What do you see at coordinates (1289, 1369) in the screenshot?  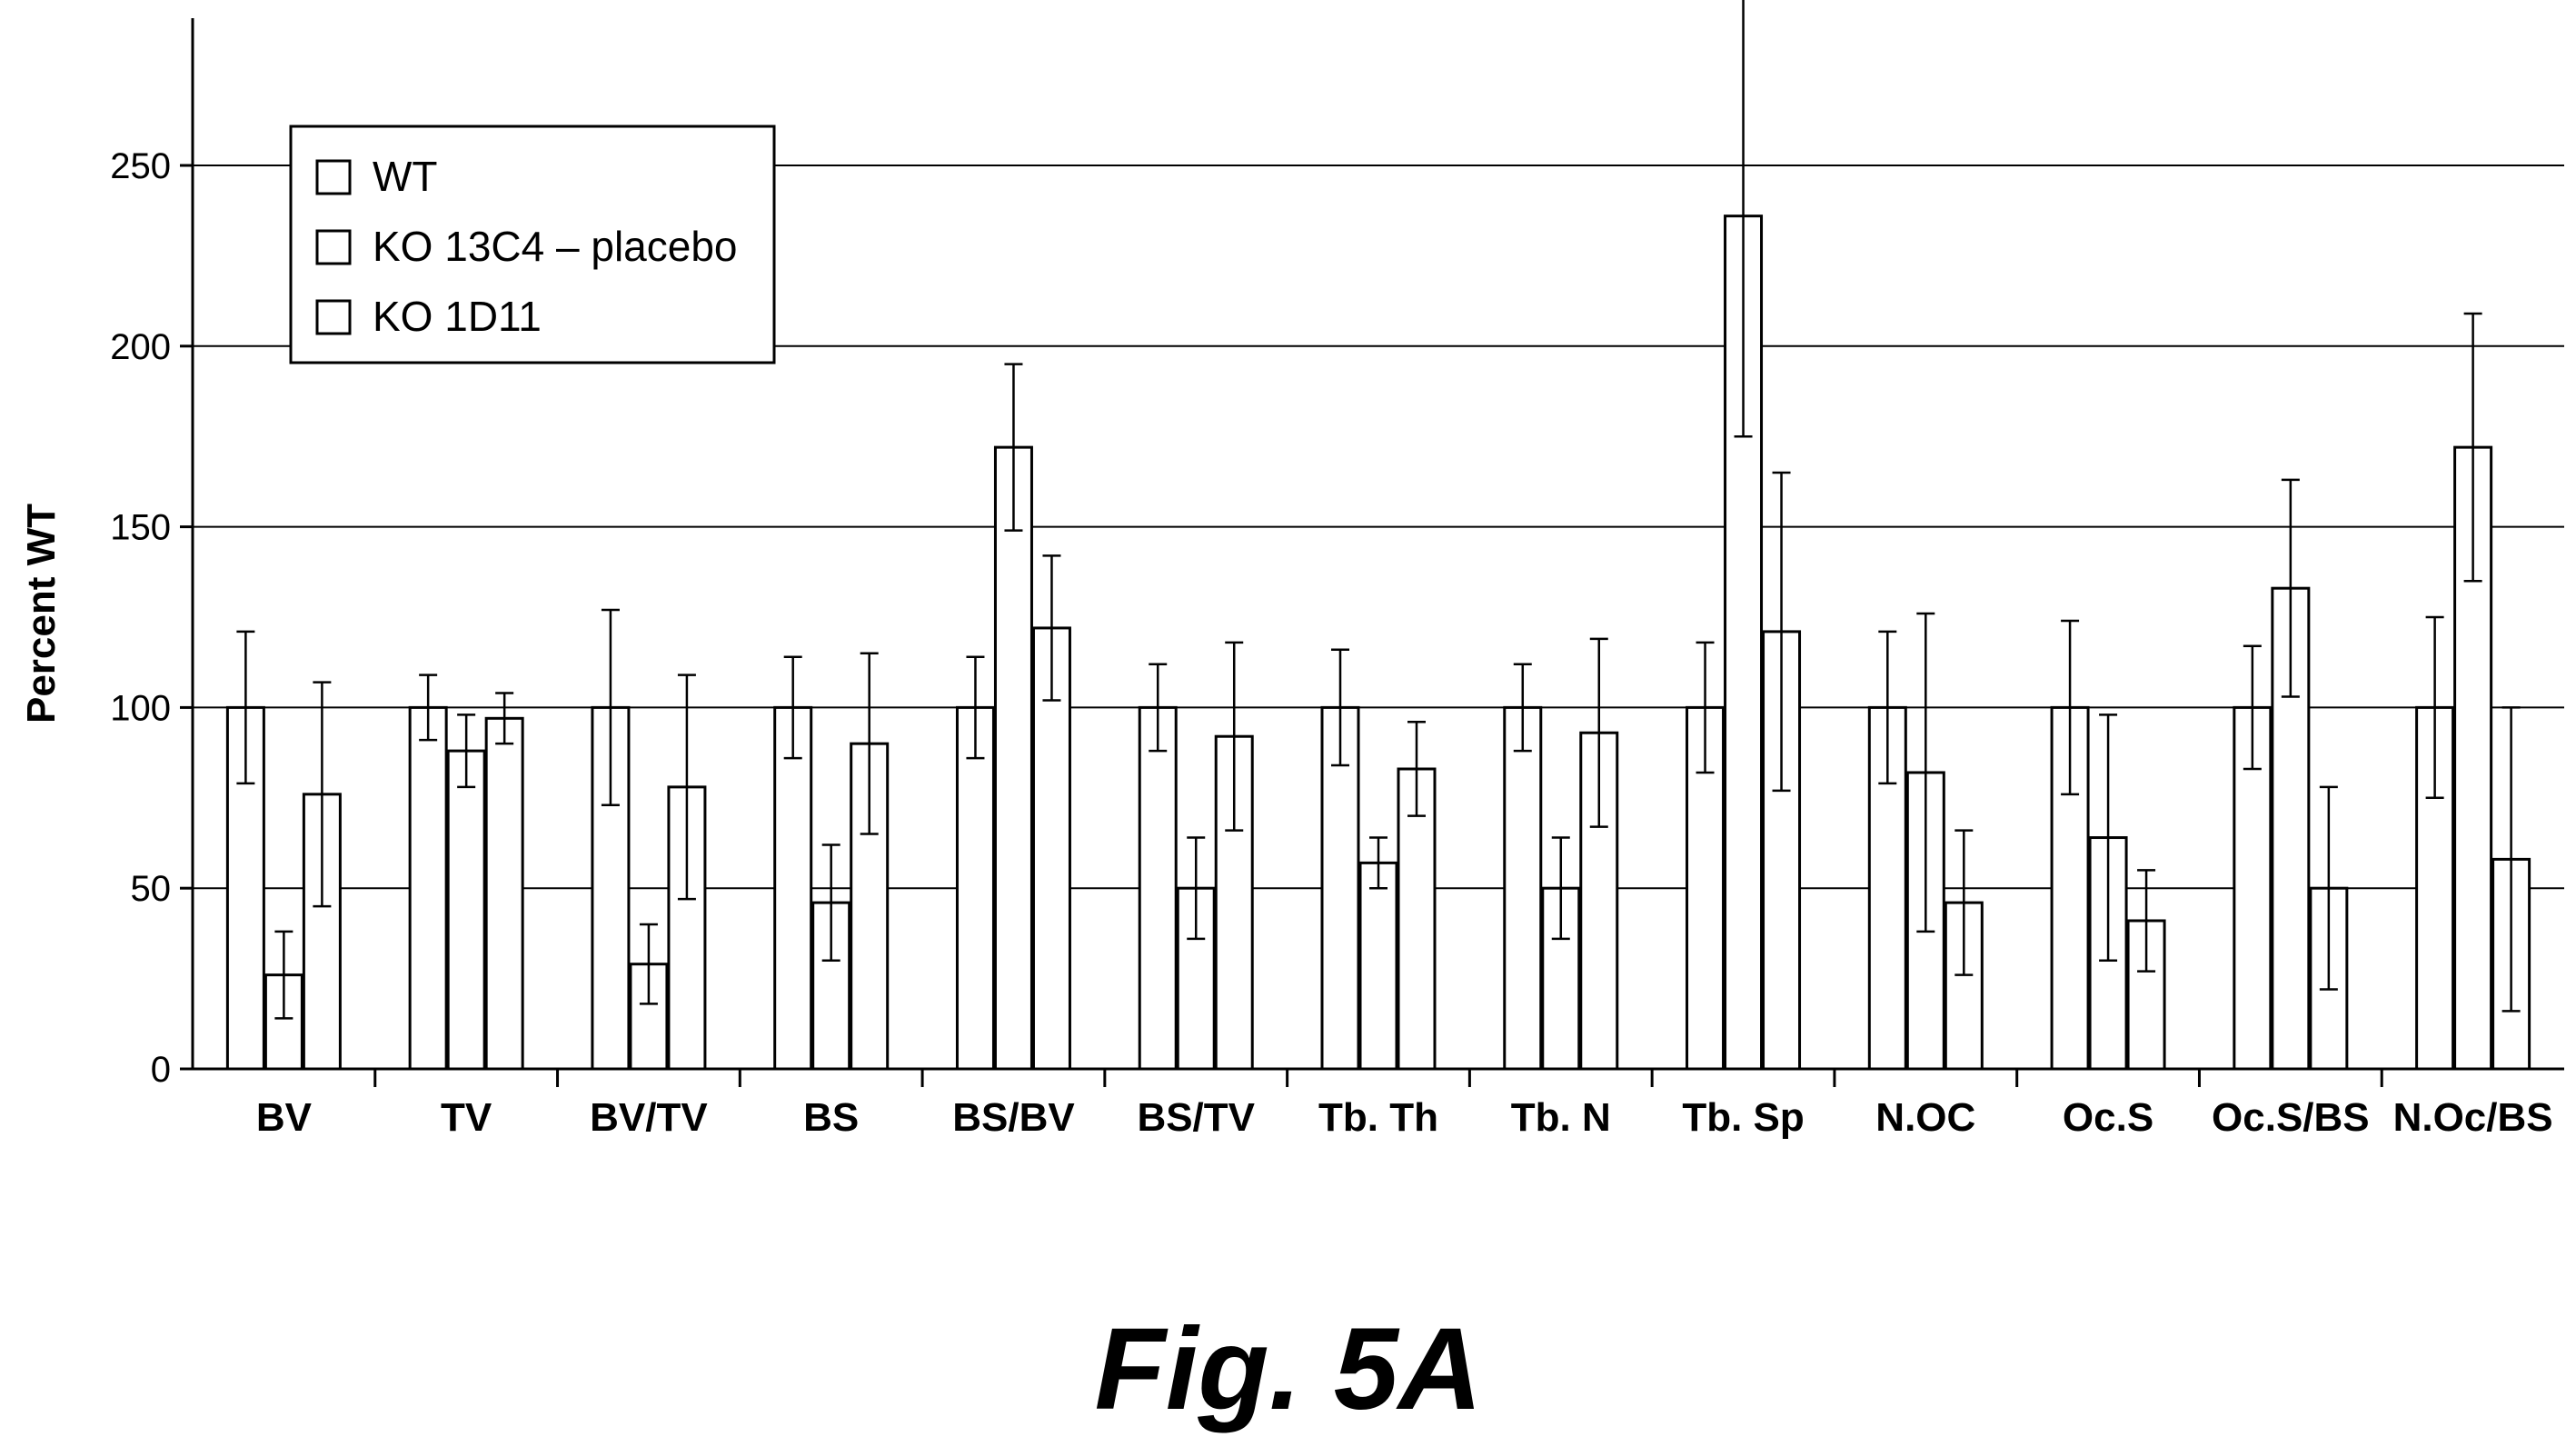 I see `figure-caption: Fig. 5A` at bounding box center [1289, 1369].